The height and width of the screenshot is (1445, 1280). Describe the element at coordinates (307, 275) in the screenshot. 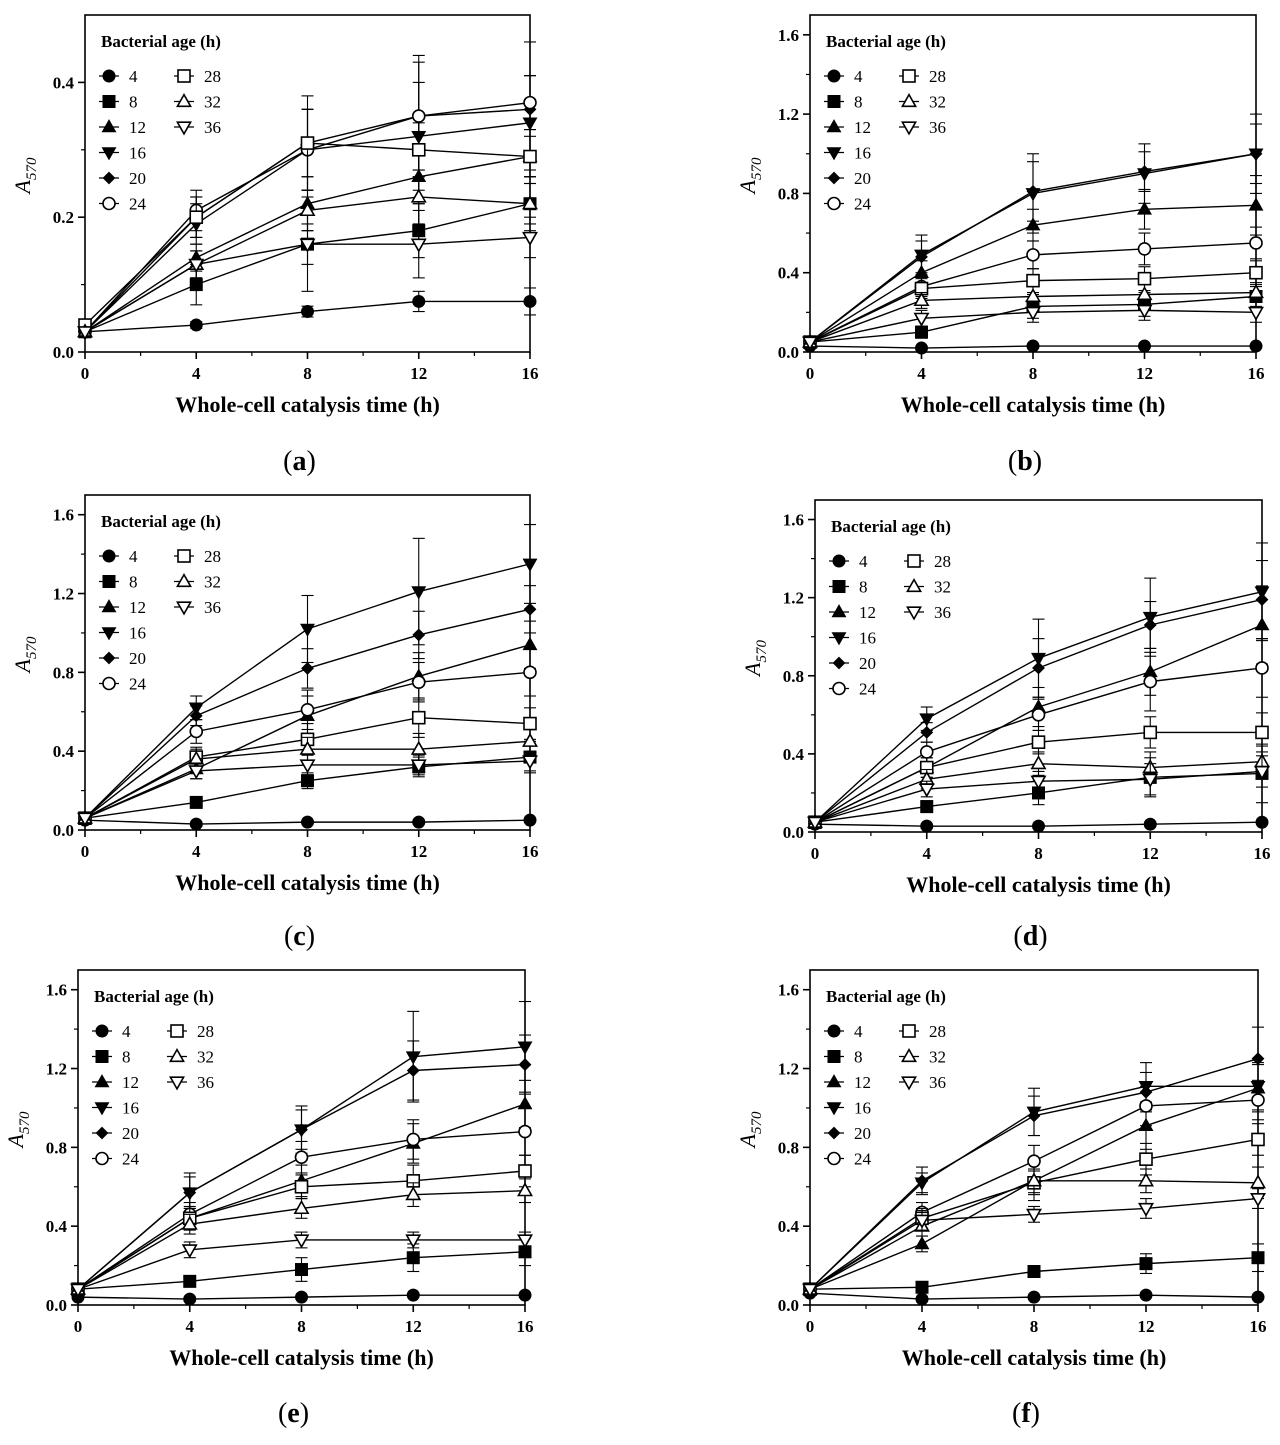

I see `series-36h` at that location.